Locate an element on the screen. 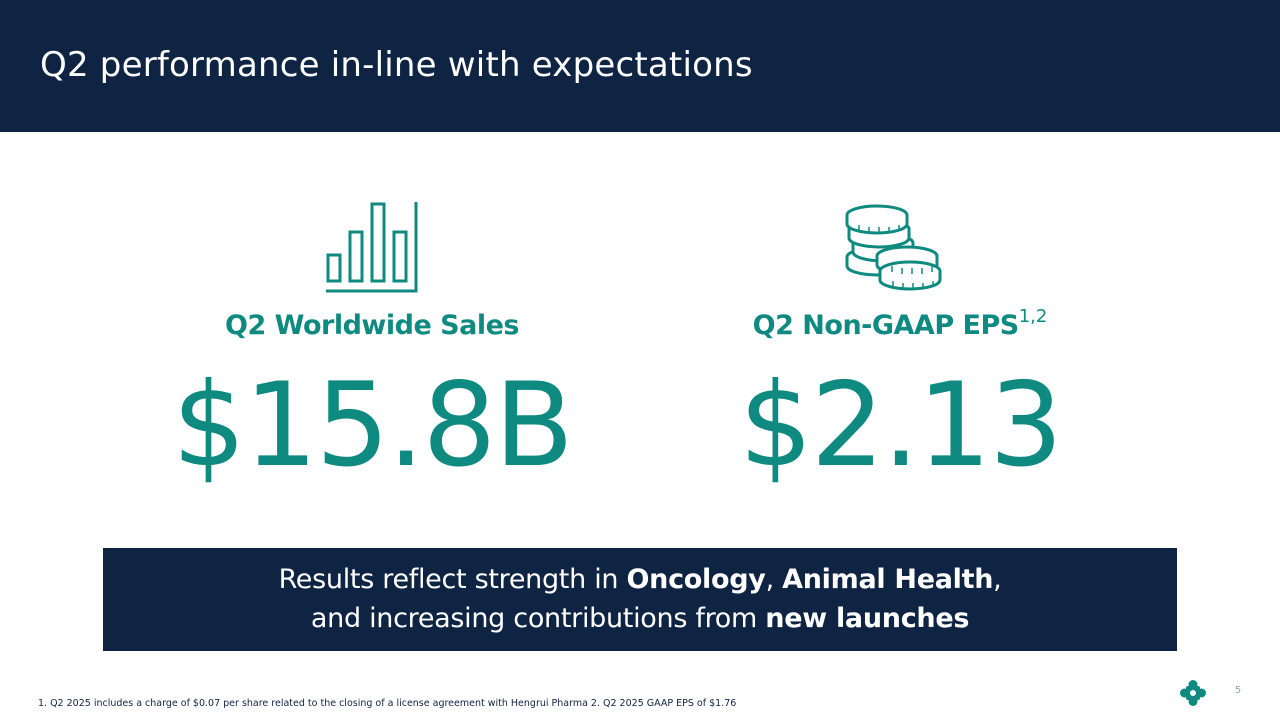  metric-label: Q2 Non-GAAP EPS1,2 is located at coordinates (900, 326).